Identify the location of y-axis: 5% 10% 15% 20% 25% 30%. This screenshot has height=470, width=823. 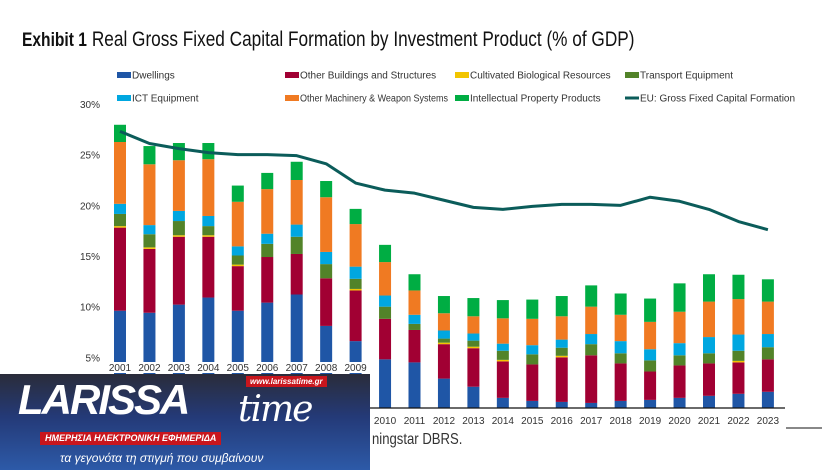
(90, 232).